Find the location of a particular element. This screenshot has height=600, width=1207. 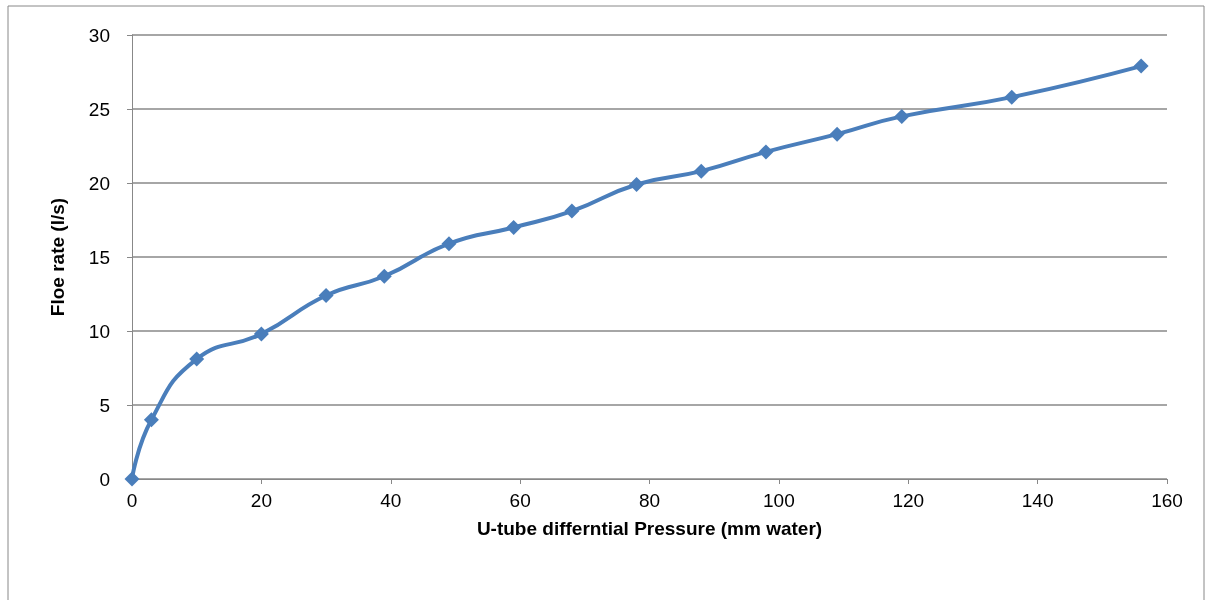

x-tick-label: 80 is located at coordinates (649, 500).